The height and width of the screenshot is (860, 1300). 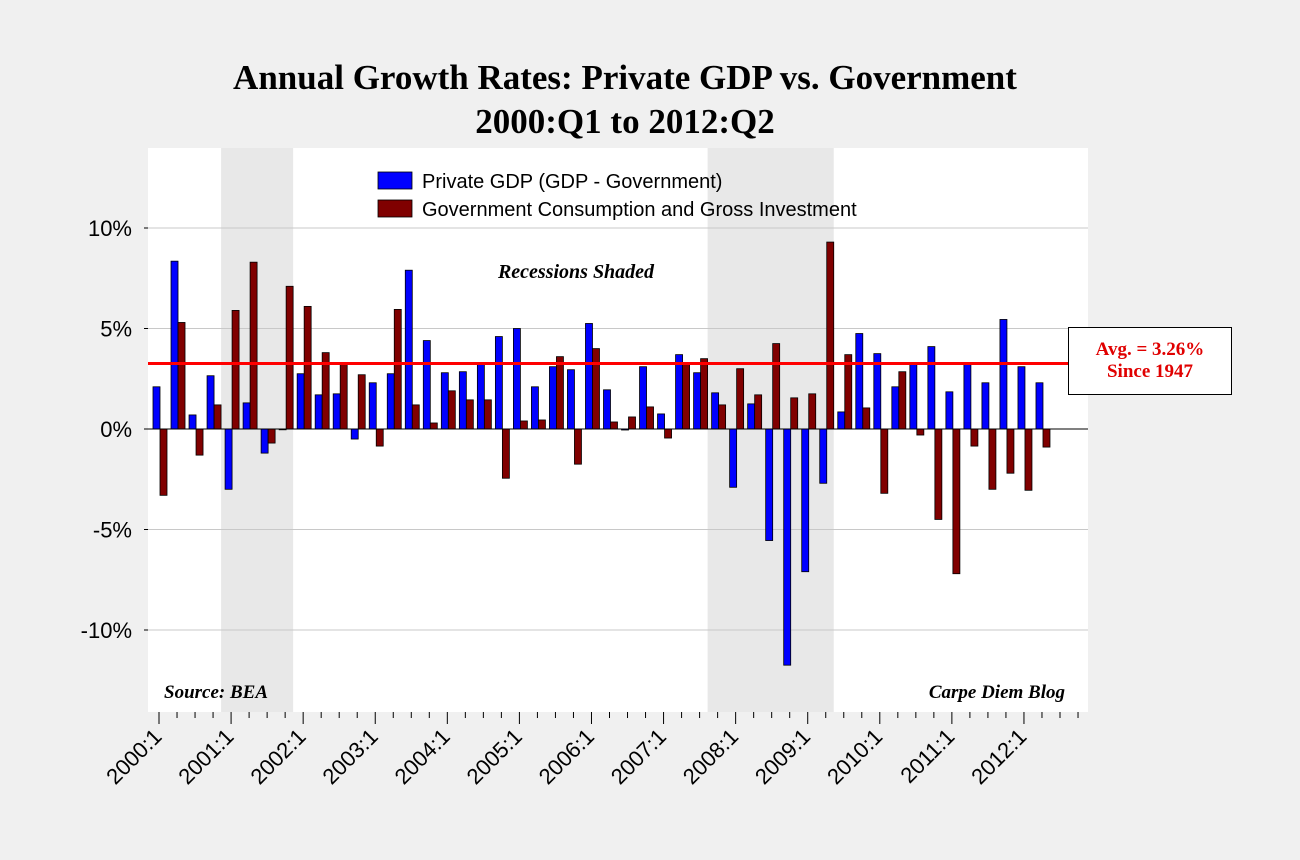 I want to click on x-tick-label: 2005:1, so click(x=494, y=756).